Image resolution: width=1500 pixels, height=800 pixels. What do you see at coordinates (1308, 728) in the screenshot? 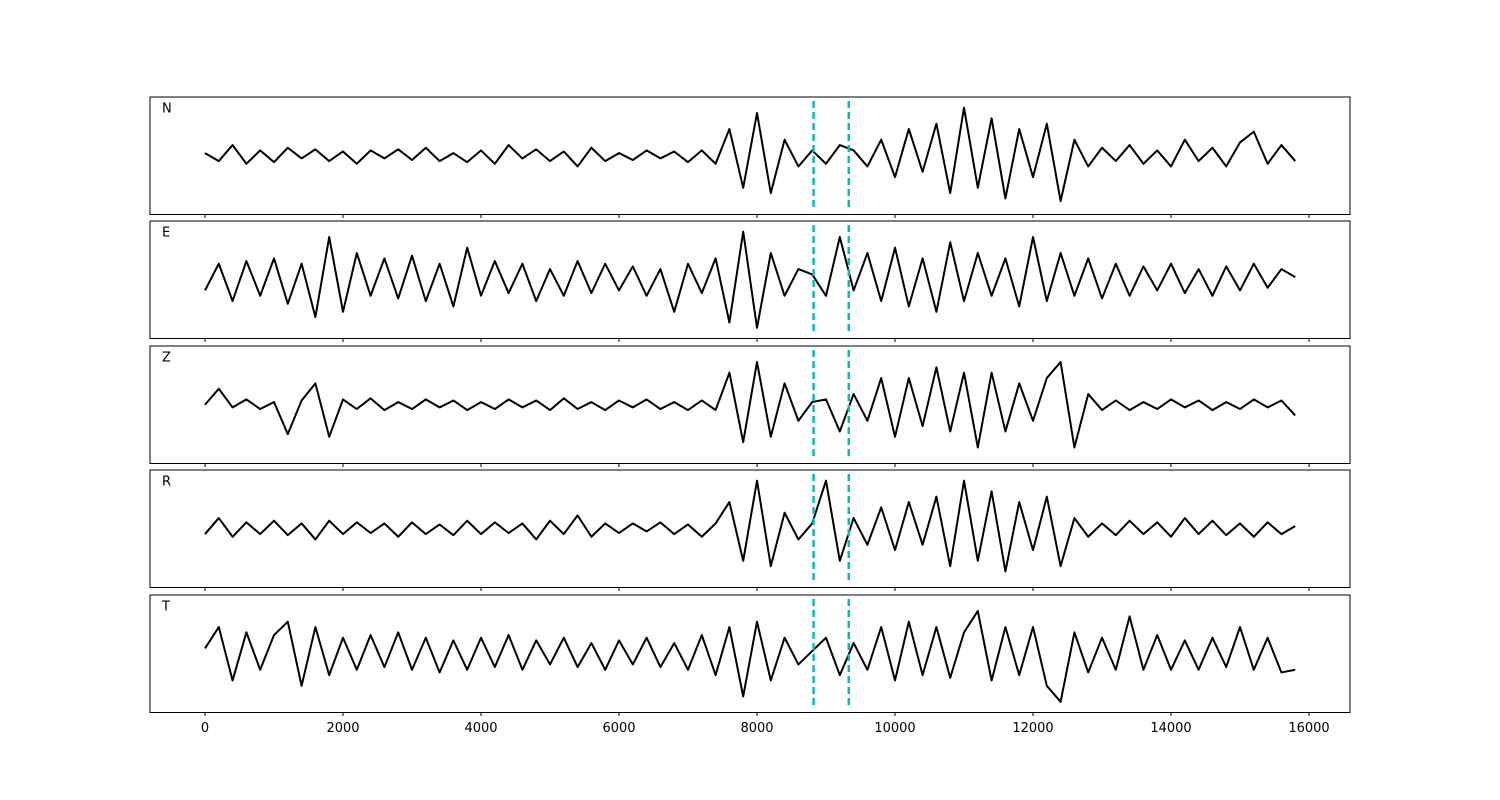
I see `x-tick-label: 16000` at bounding box center [1308, 728].